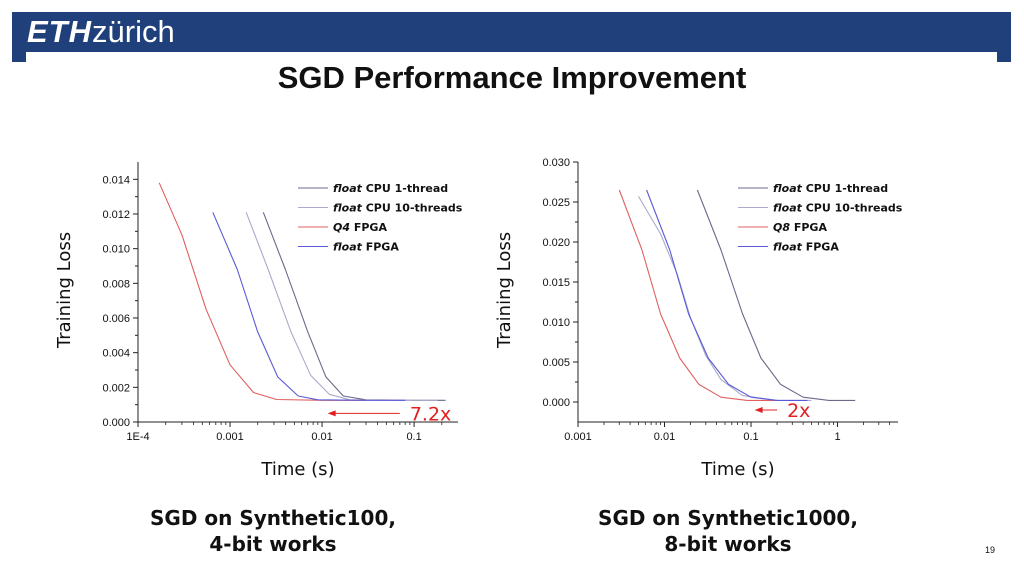 The width and height of the screenshot is (1024, 576). I want to click on caption-left-line1: SGD on Synthetic100,, so click(273, 518).